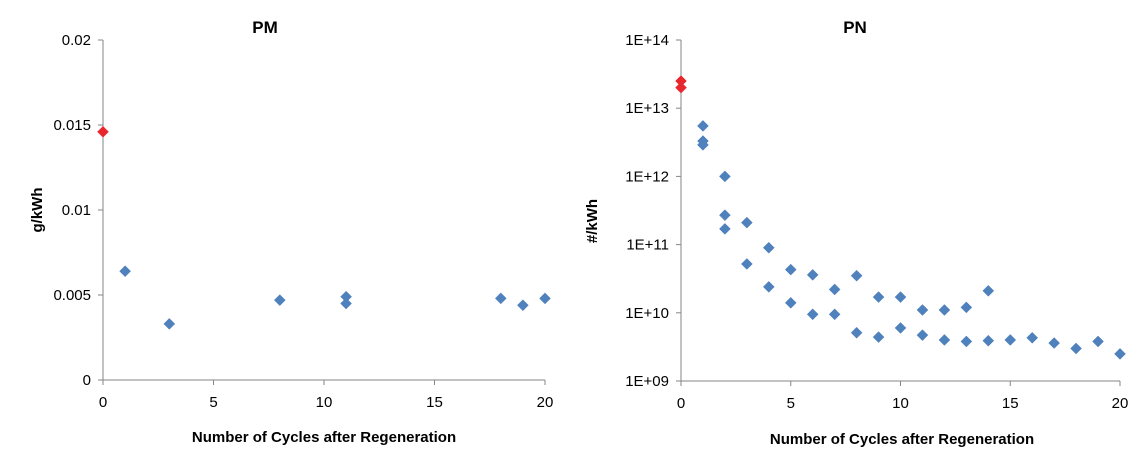 Image resolution: width=1134 pixels, height=454 pixels. Describe the element at coordinates (87, 380) in the screenshot. I see `pm-y-tick-label: 0` at that location.